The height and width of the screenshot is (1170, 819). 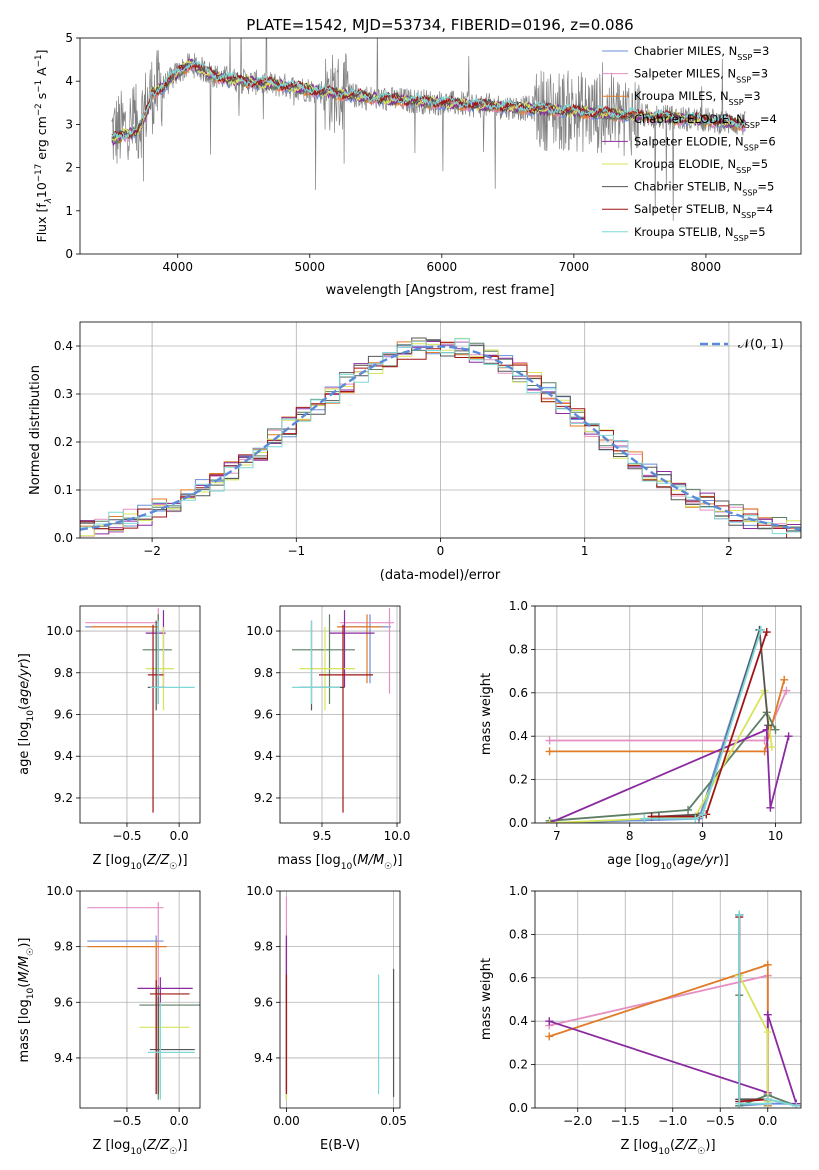 What do you see at coordinates (639, 1145) in the screenshot?
I see `weight-Z-xlabel-part: Z [log` at bounding box center [639, 1145].